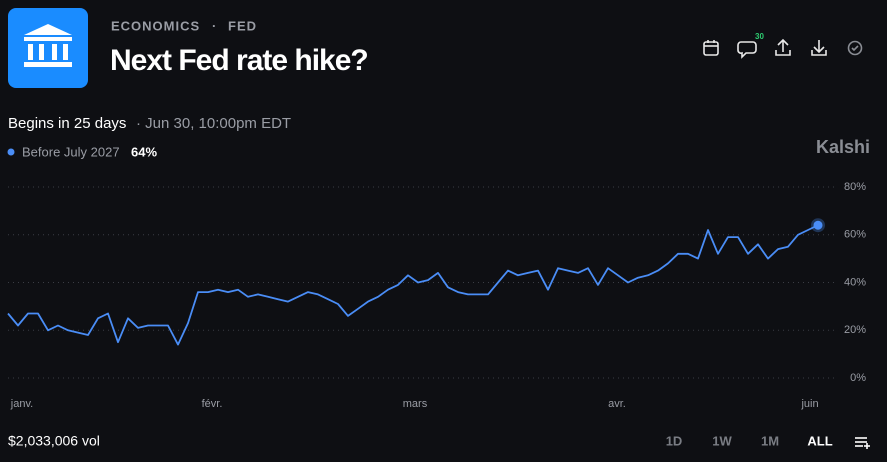  I want to click on x-tick-label: janv., so click(21, 404).